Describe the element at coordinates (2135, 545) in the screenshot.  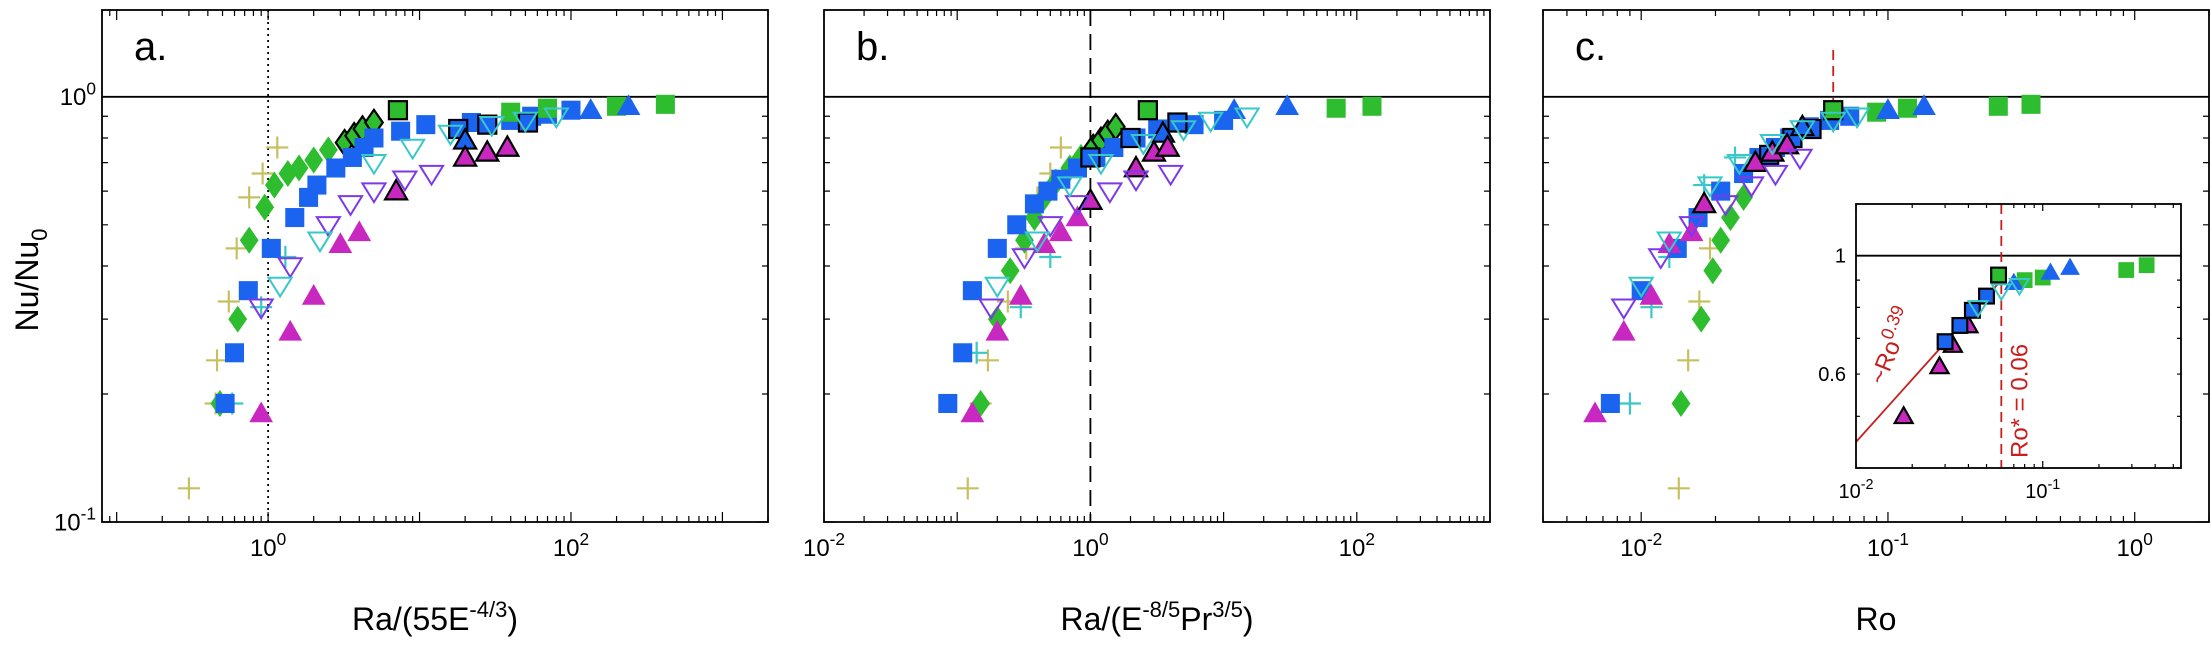
I see `x-tick-label: 10⁰` at that location.